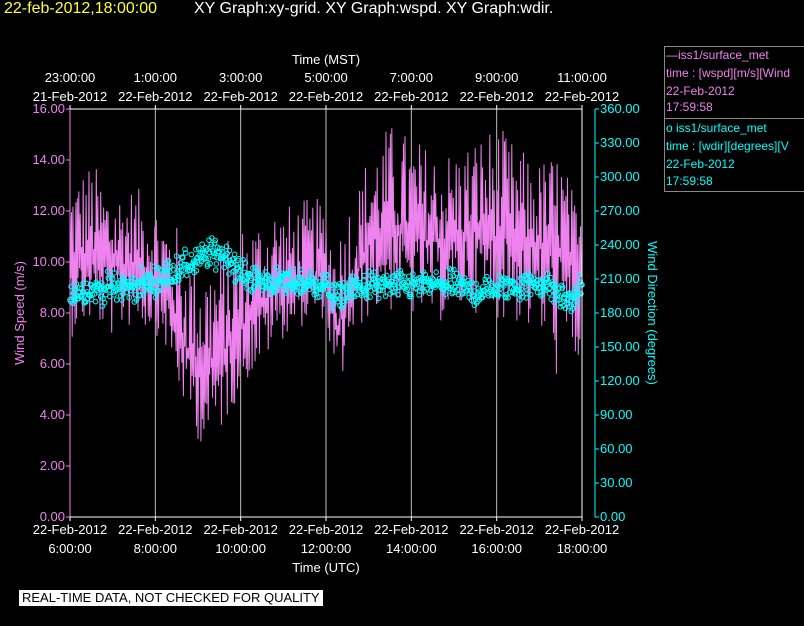  Describe the element at coordinates (52, 465) in the screenshot. I see `left-axis-tick-label: 2.00` at that location.